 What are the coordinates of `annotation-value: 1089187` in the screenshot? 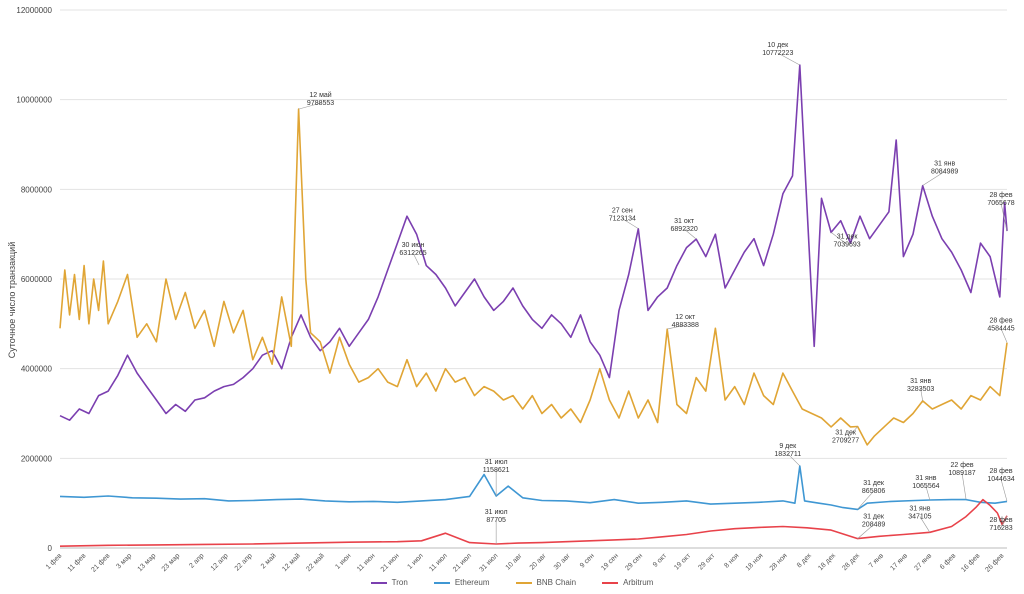 It's located at (961, 473).